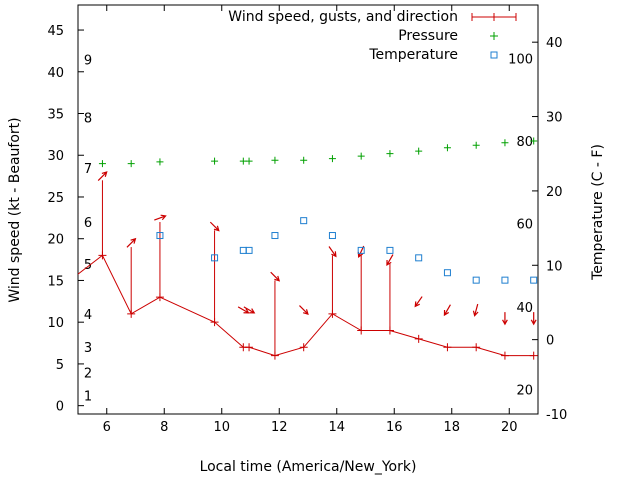 This screenshot has height=480, width=640. I want to click on legend-temperature-label: Temperature, so click(413, 55).